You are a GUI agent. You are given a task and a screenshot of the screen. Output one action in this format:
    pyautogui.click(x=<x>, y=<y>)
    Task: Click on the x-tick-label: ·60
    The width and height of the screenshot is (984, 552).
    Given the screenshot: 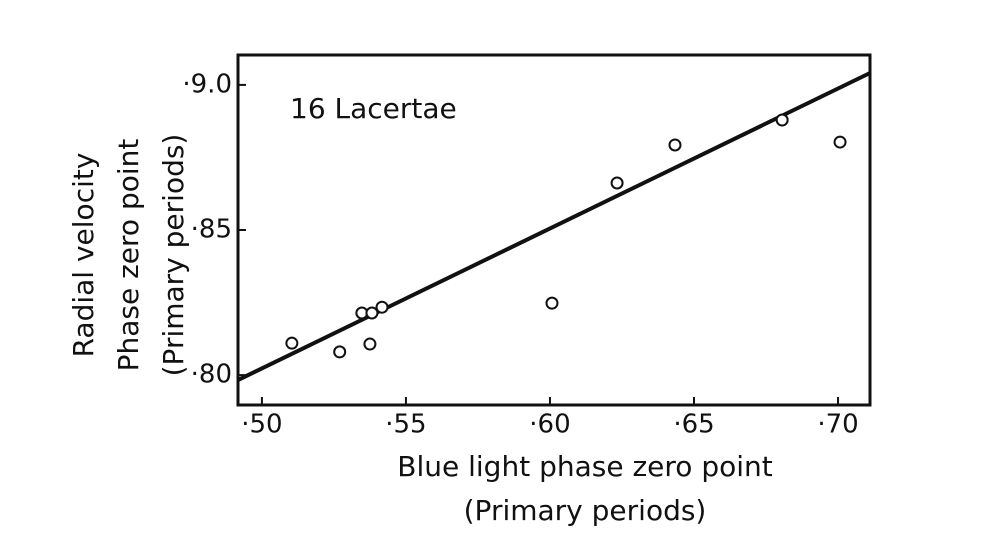 What is the action you would take?
    pyautogui.click(x=549, y=425)
    